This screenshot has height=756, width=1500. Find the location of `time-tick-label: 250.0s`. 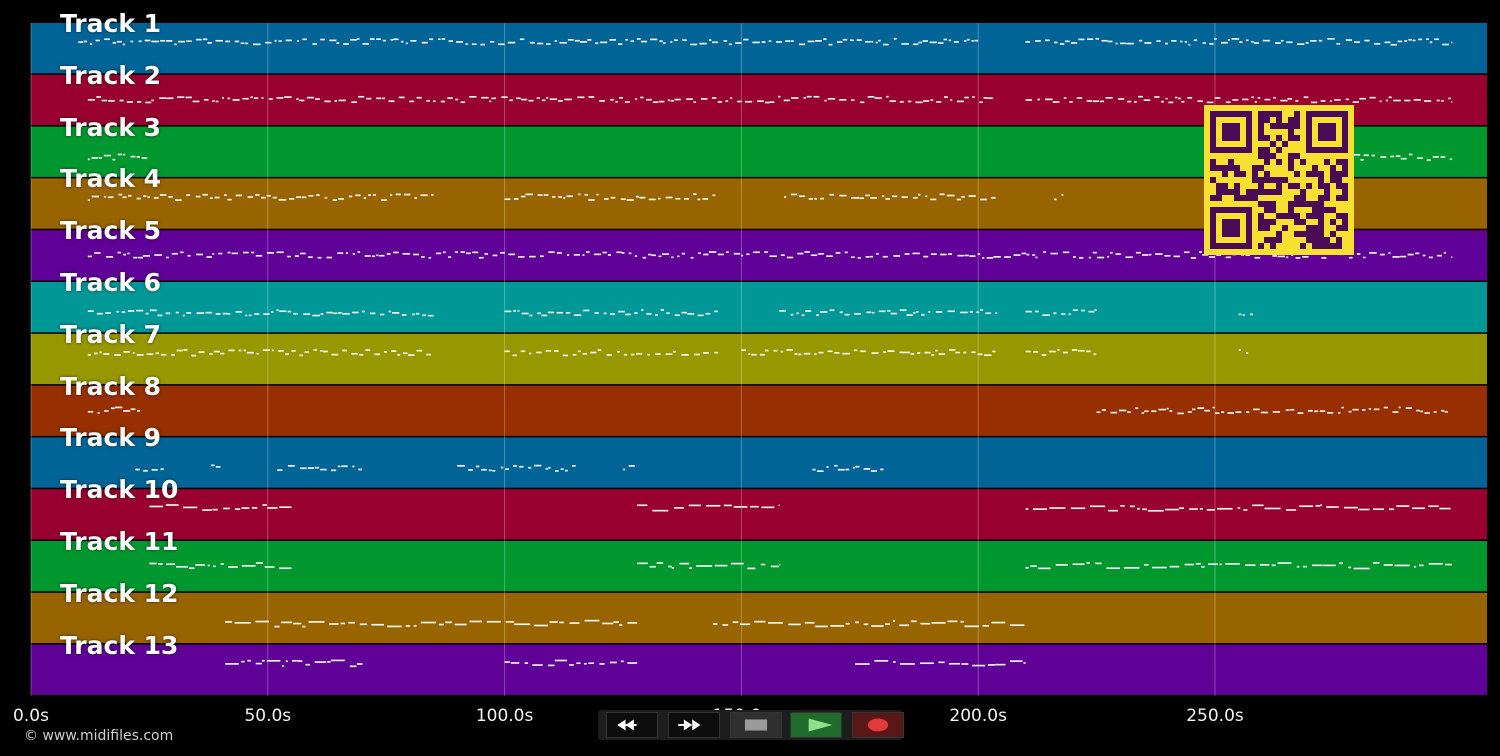

time-tick-label: 250.0s is located at coordinates (1215, 716).